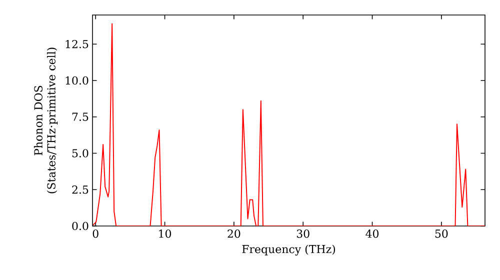  Describe the element at coordinates (441, 234) in the screenshot. I see `x-tick-label: 50` at that location.